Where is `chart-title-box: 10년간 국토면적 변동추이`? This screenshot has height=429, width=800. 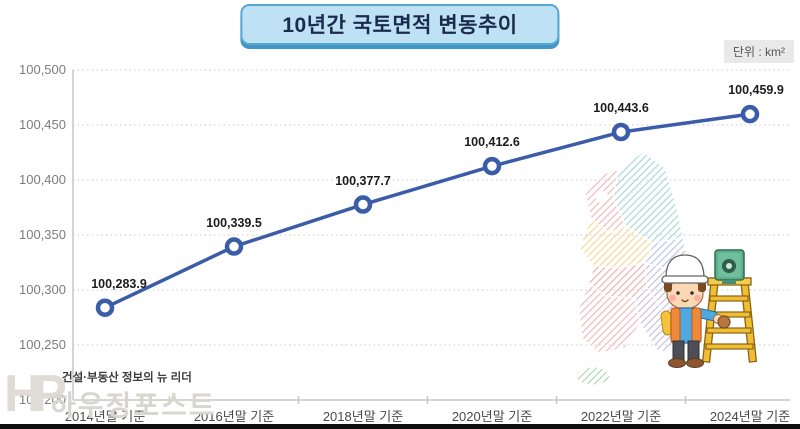
chart-title-box: 10년간 국토면적 변동추이 is located at coordinates (400, 24).